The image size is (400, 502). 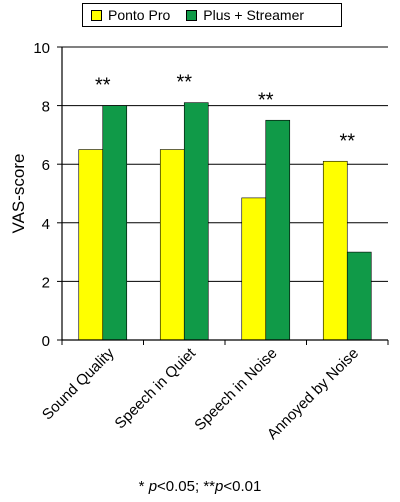 What do you see at coordinates (139, 15) in the screenshot?
I see `legend-label-ponto-pro: Ponto Pro` at bounding box center [139, 15].